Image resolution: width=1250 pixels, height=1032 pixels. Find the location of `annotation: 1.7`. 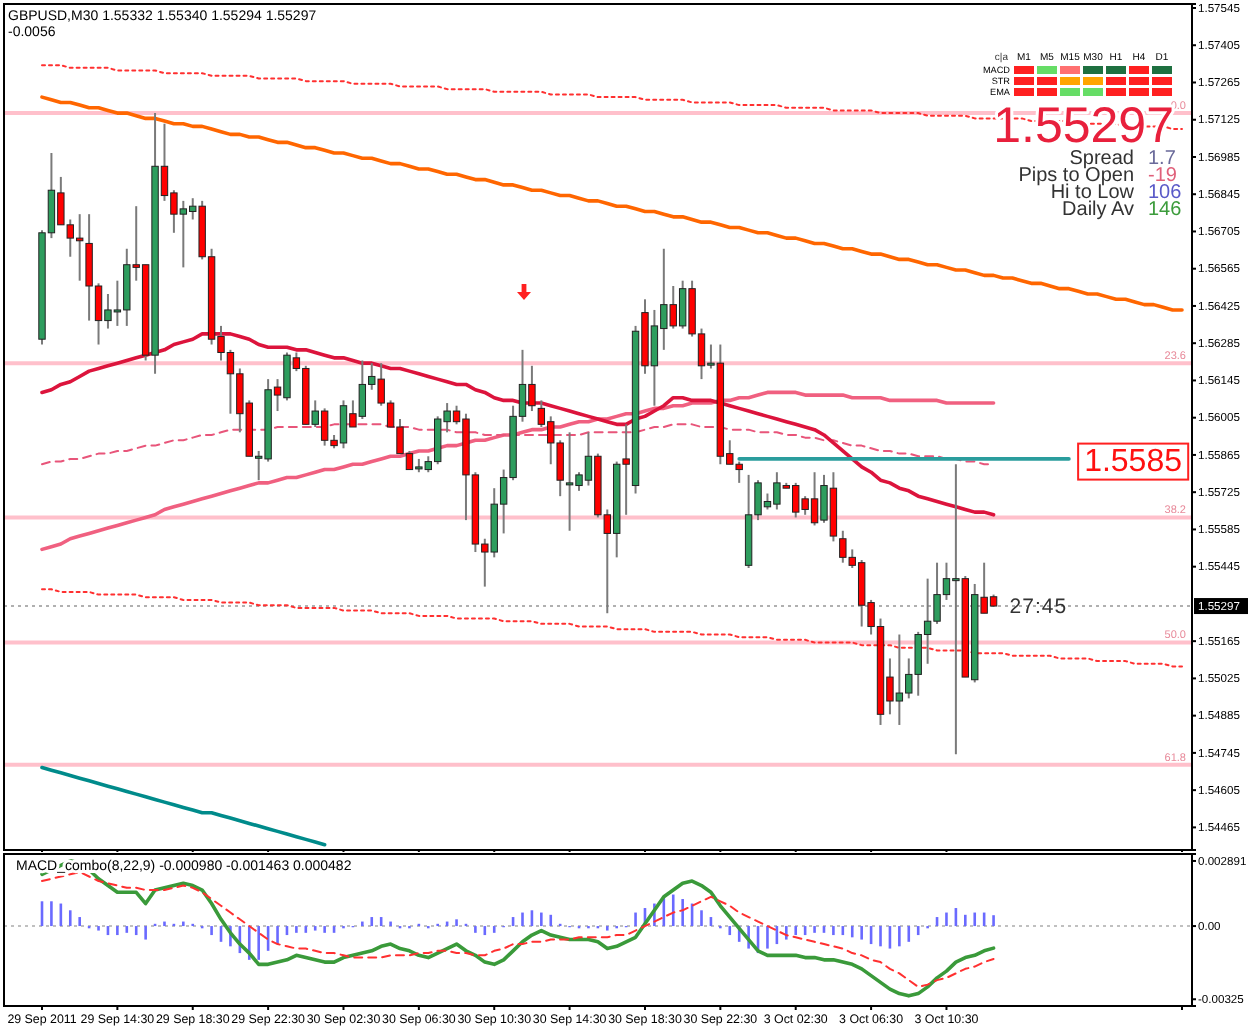

annotation: 1.7 is located at coordinates (1162, 159).